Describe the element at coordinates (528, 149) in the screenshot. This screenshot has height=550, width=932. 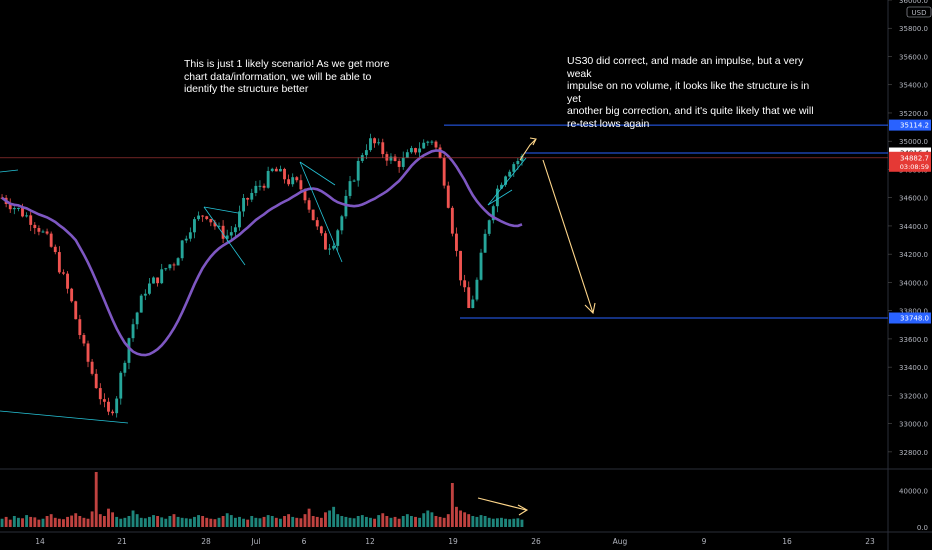
I see `projection-up-arrow` at that location.